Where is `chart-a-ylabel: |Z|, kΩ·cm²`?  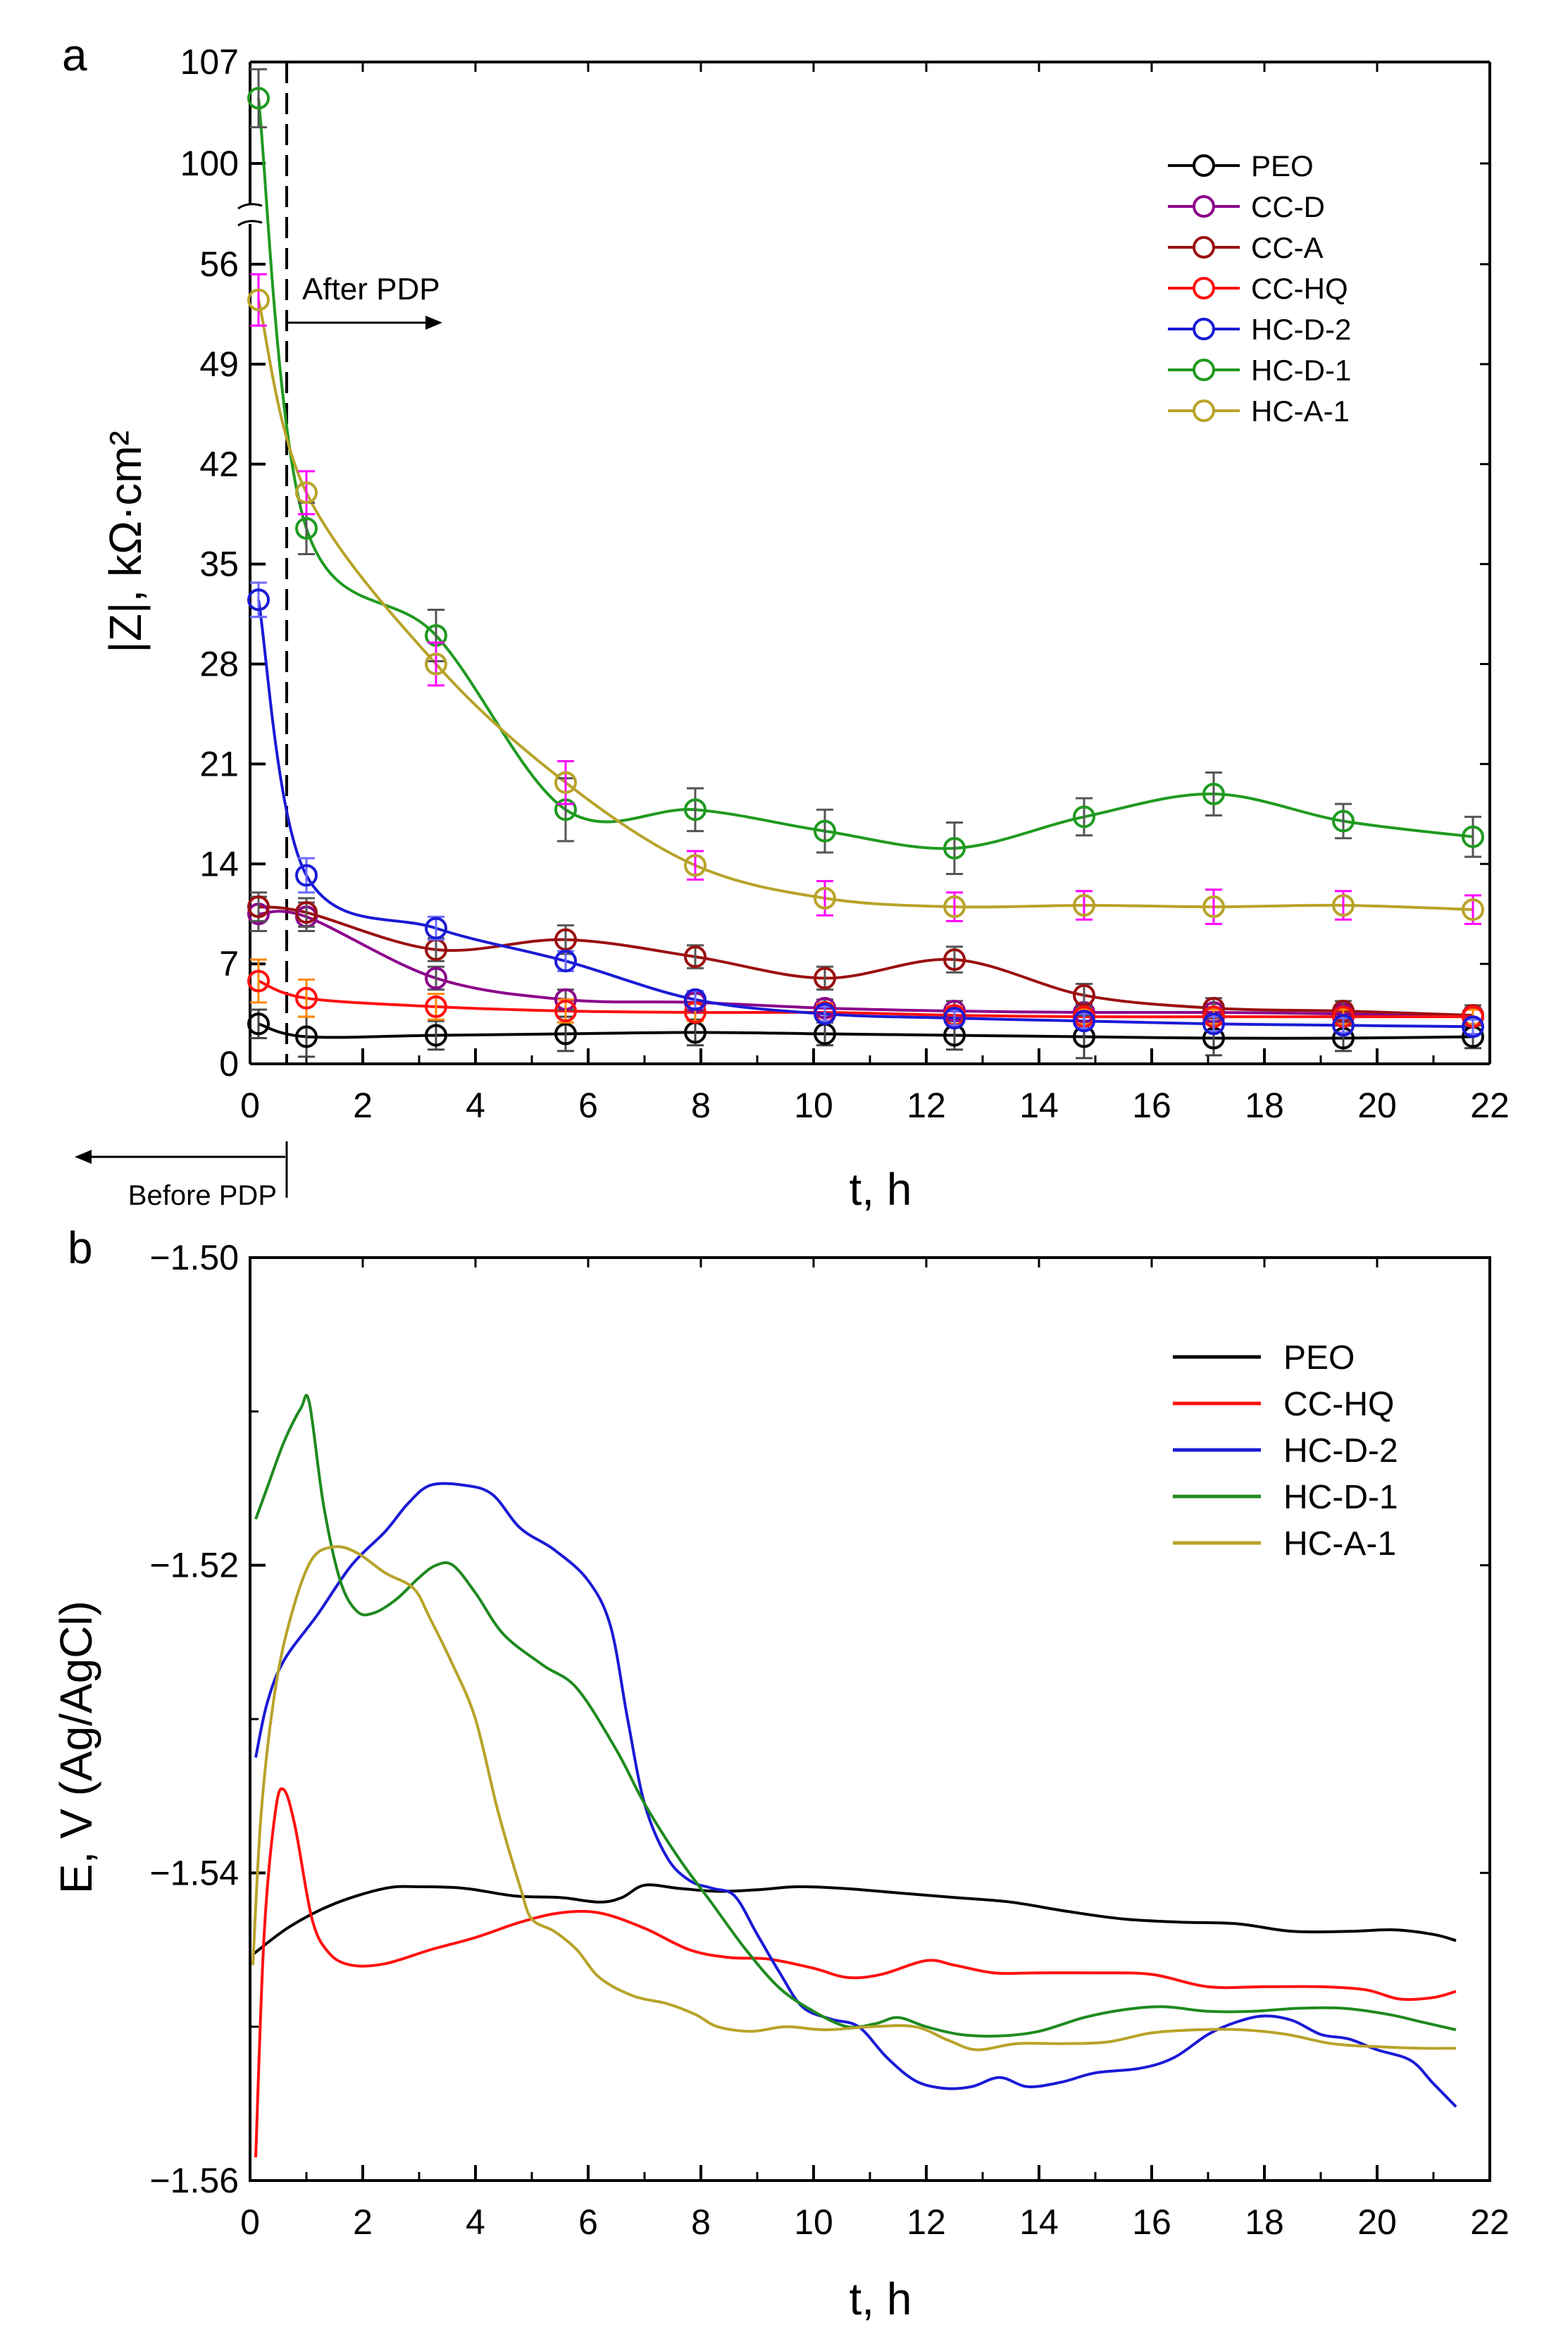 chart-a-ylabel: |Z|, kΩ·cm² is located at coordinates (125, 541).